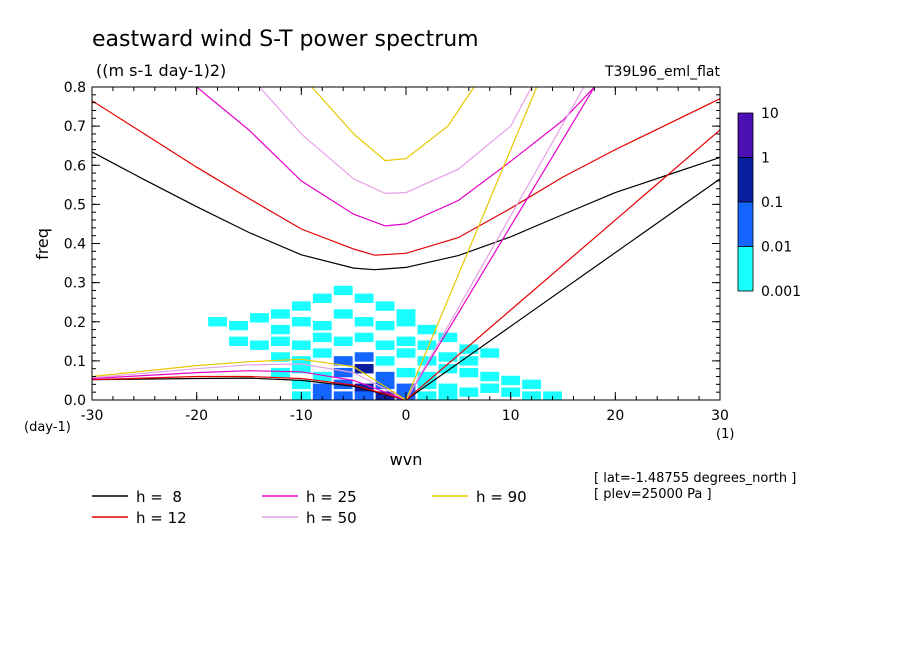 The image size is (904, 654). I want to click on power-cells, so click(385, 342).